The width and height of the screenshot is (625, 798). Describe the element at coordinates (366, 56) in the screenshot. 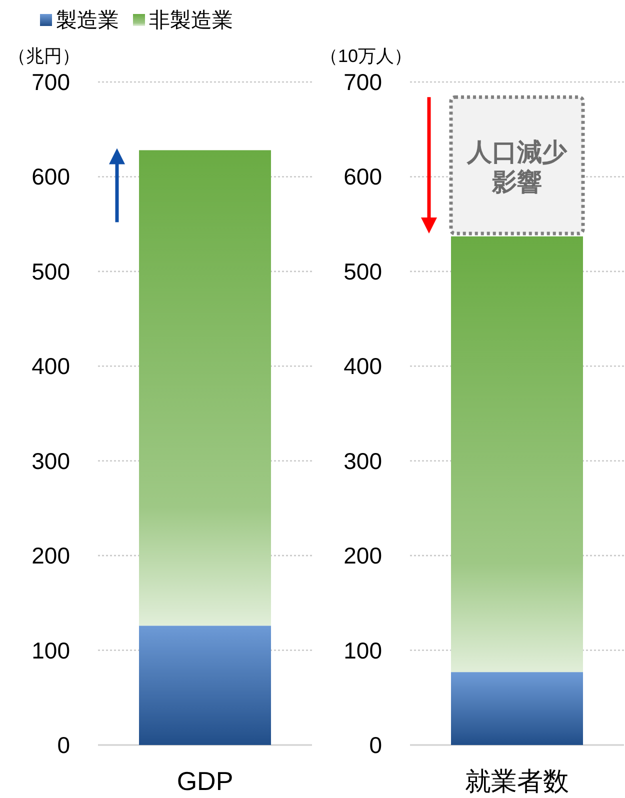

I see `y-axis-title: （10万人）` at that location.